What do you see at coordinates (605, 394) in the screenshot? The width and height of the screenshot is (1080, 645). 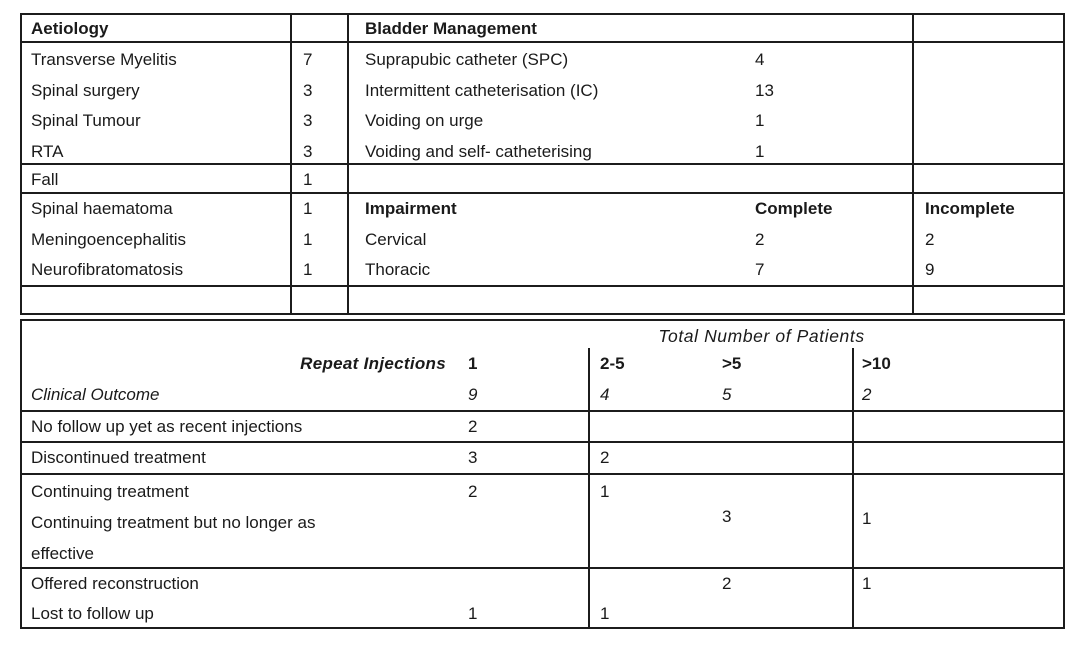 I see `outcome-total: 4` at bounding box center [605, 394].